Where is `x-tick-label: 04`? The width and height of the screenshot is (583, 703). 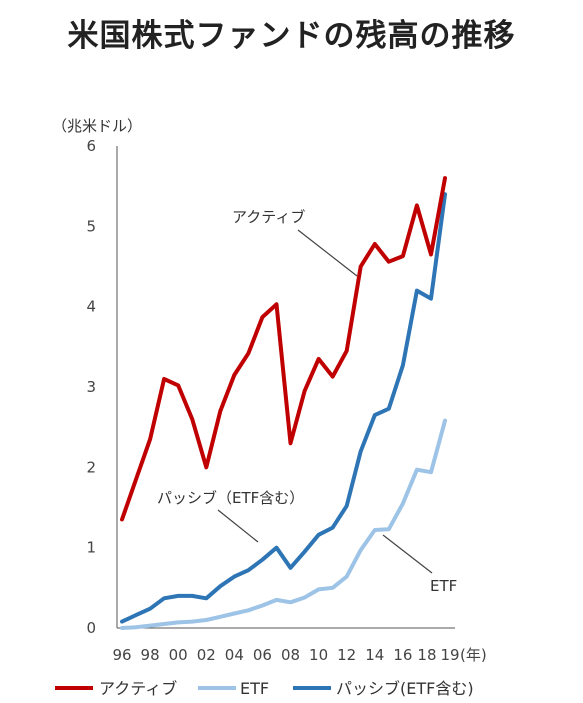
x-tick-label: 04 is located at coordinates (234, 655).